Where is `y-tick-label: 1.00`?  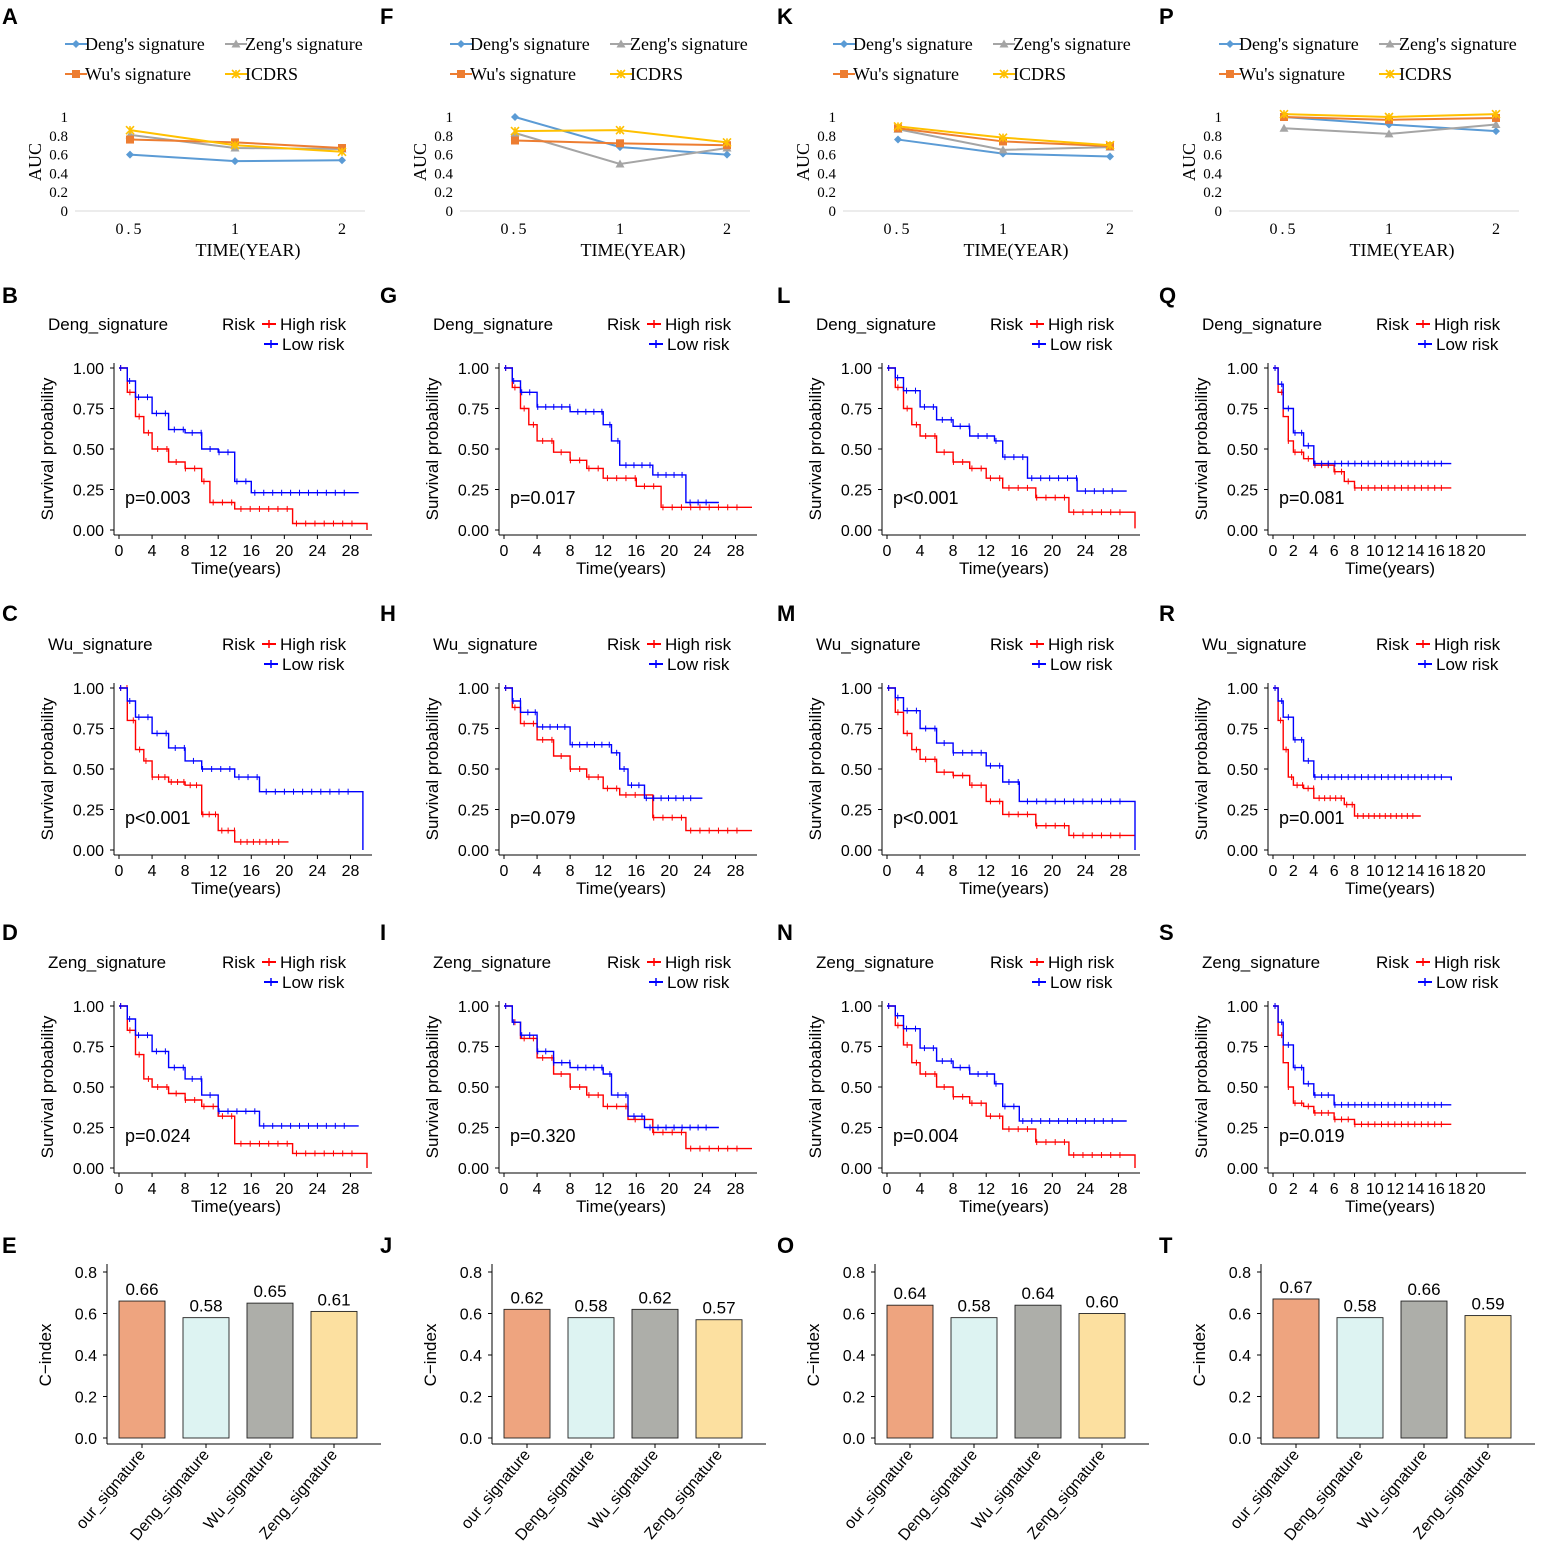 y-tick-label: 1.00 is located at coordinates (88, 369).